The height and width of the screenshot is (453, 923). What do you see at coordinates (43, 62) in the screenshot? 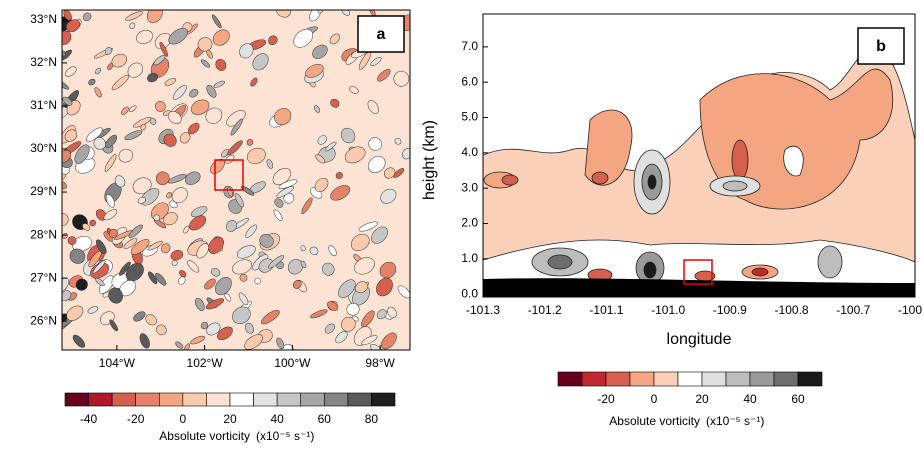
I see `y-tick-label: 32°N` at bounding box center [43, 62].